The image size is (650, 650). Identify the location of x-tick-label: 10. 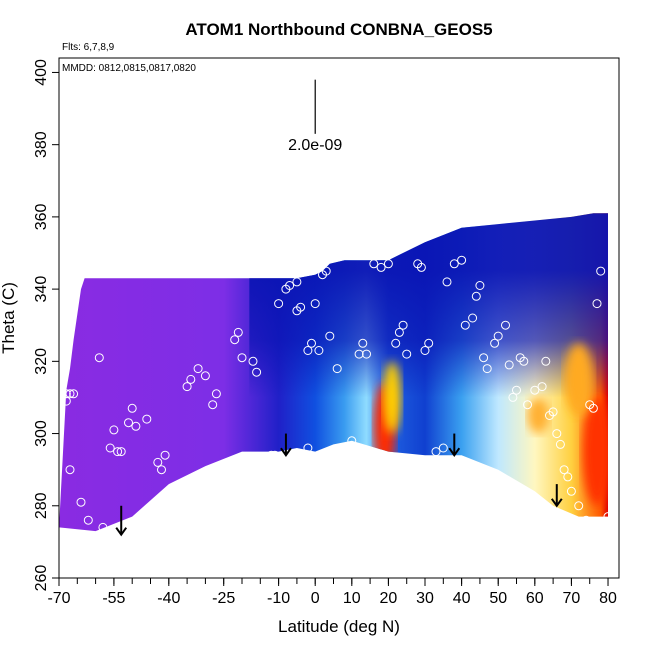
(352, 598).